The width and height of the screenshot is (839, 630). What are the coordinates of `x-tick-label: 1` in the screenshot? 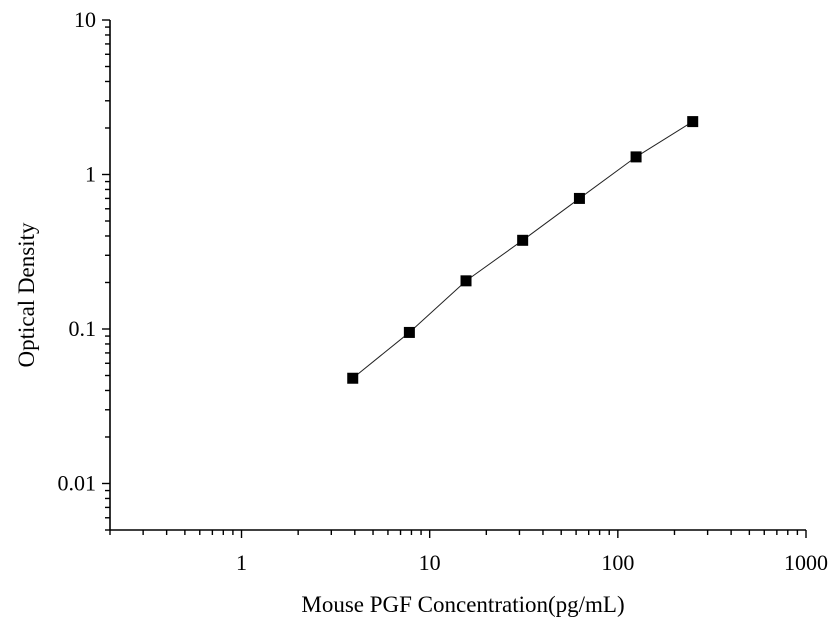 It's located at (241, 562).